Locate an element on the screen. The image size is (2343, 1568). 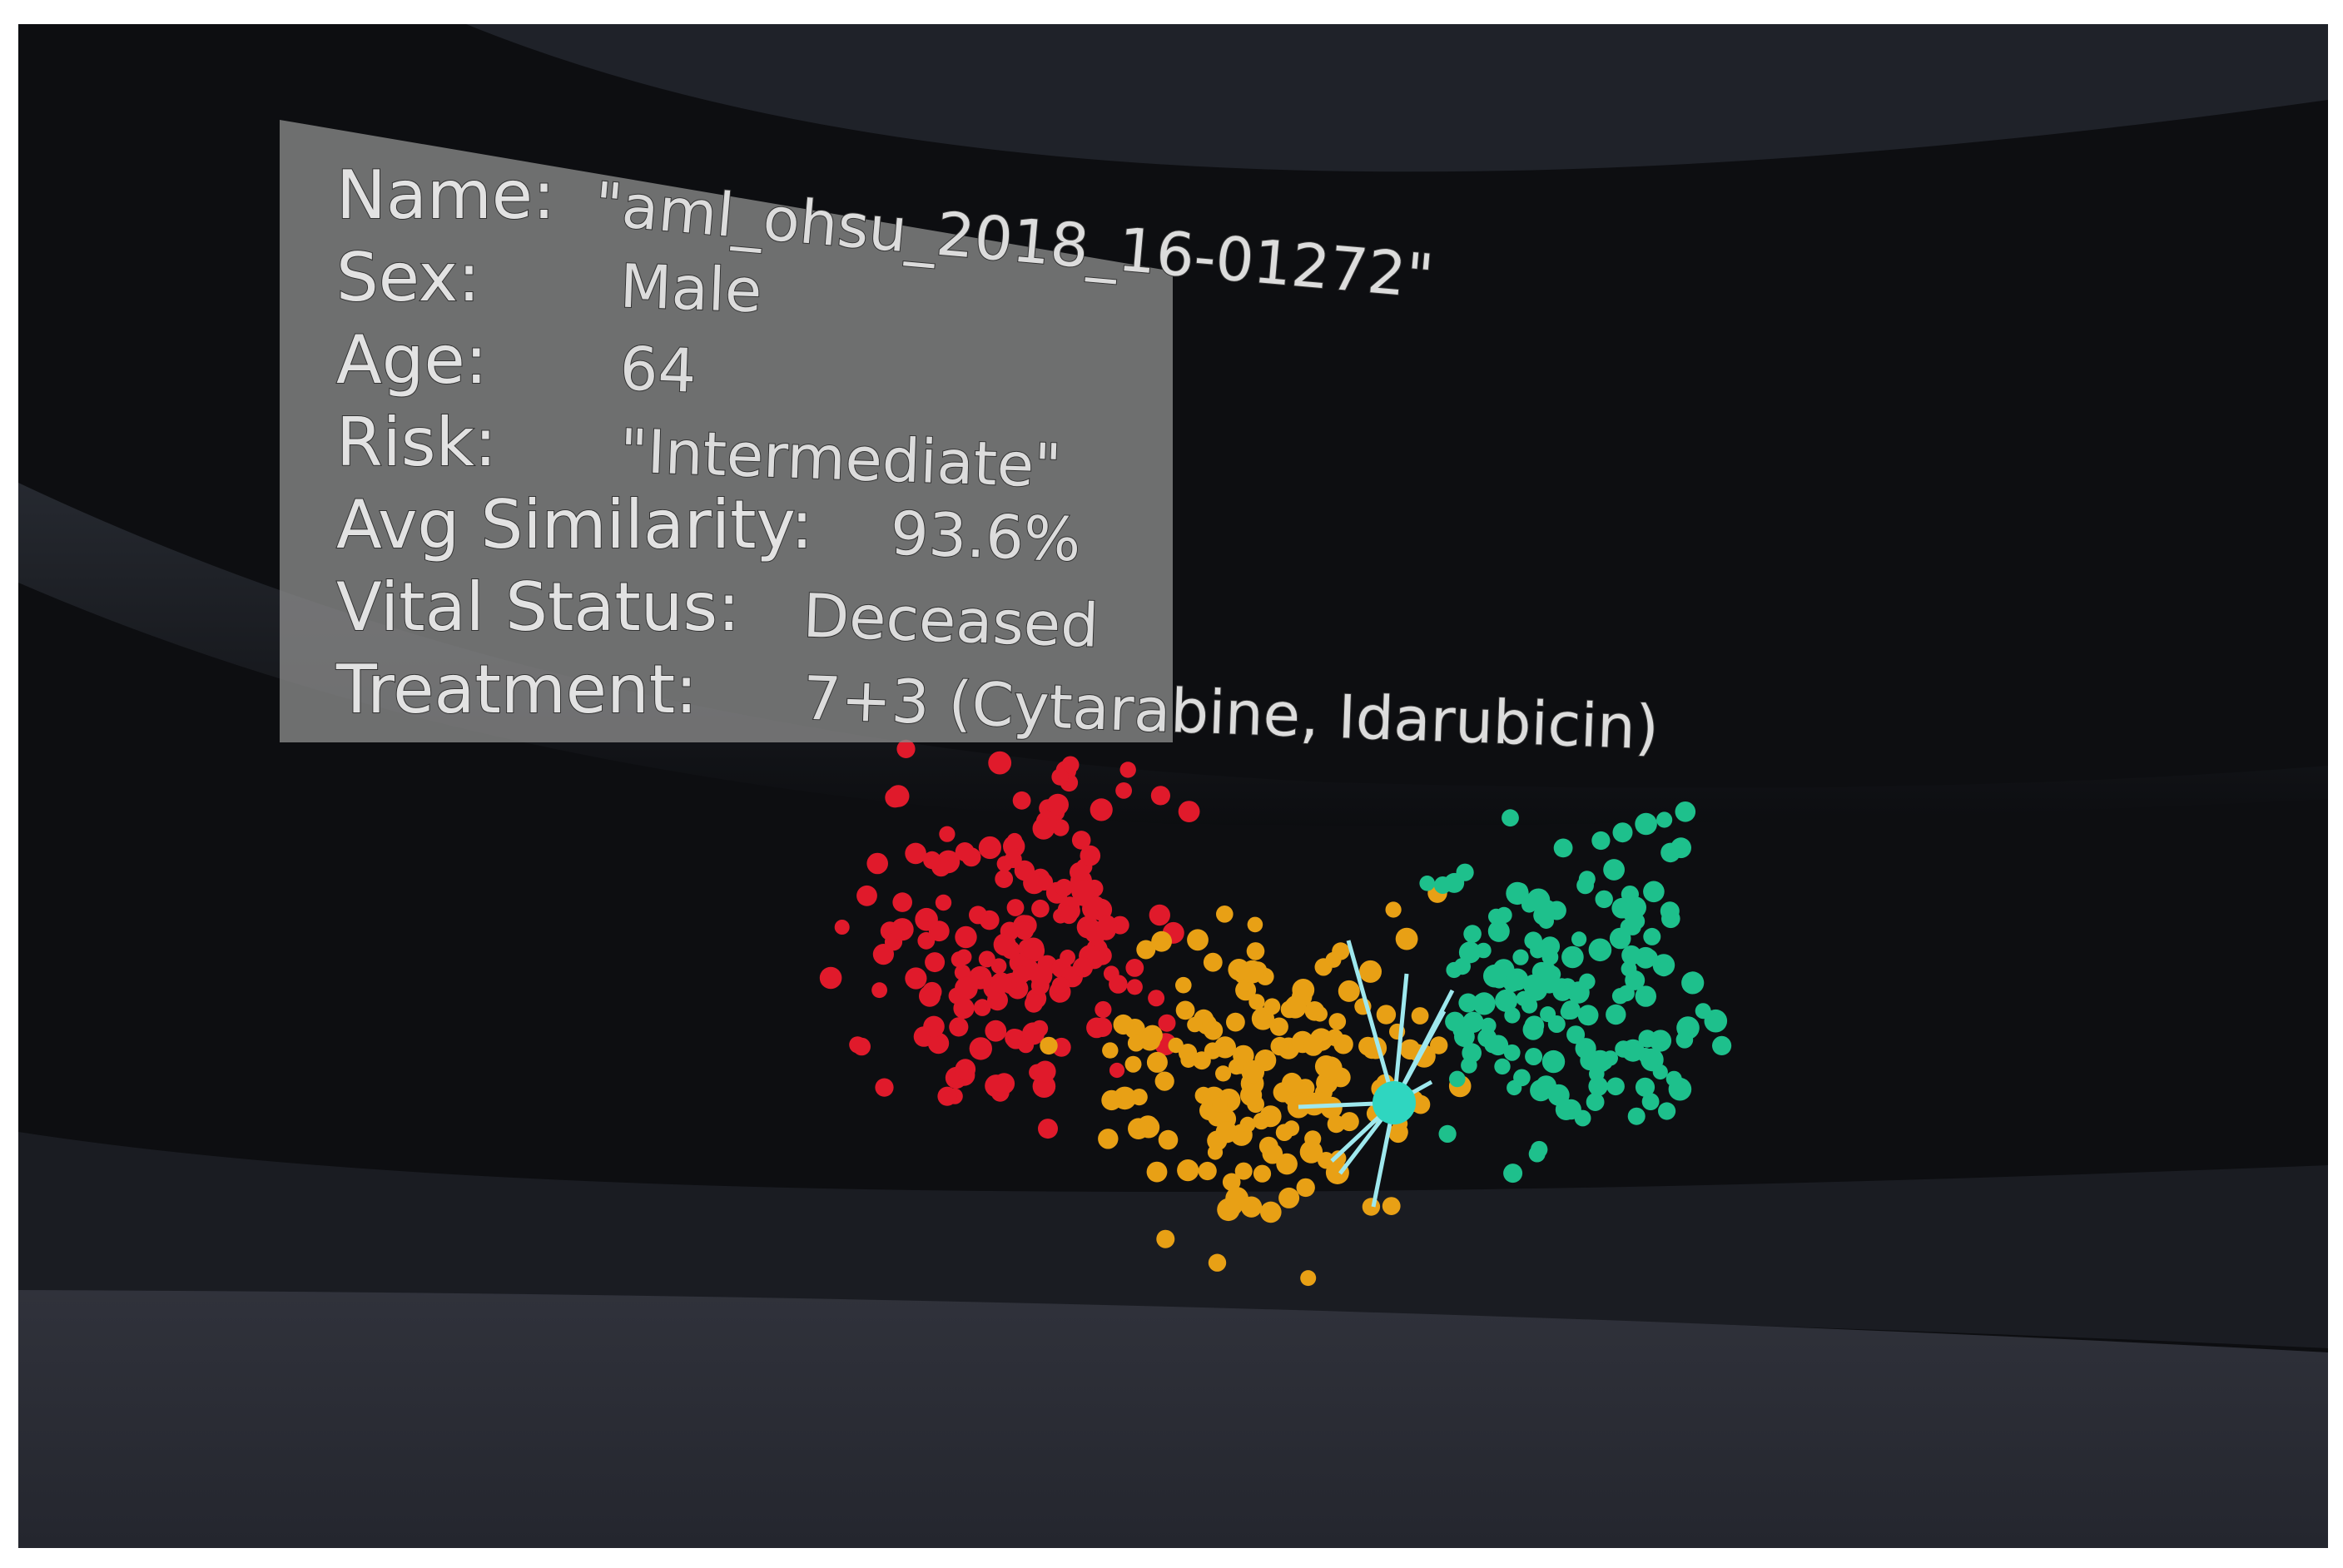
similarity-links is located at coordinates (1376, 1074).